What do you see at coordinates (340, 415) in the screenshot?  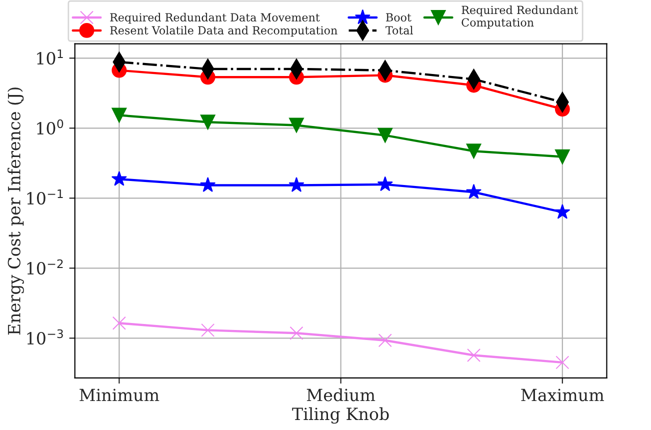 I see `x-axis-title: Tiling Knob` at bounding box center [340, 415].